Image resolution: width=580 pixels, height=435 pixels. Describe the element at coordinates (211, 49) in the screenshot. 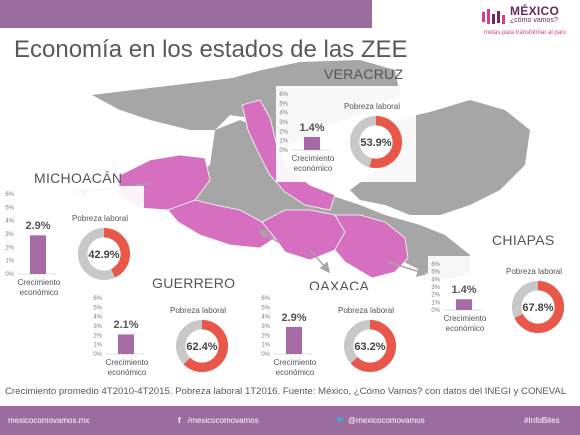

I see `page-title: Economía en los estados de las ZEE` at that location.